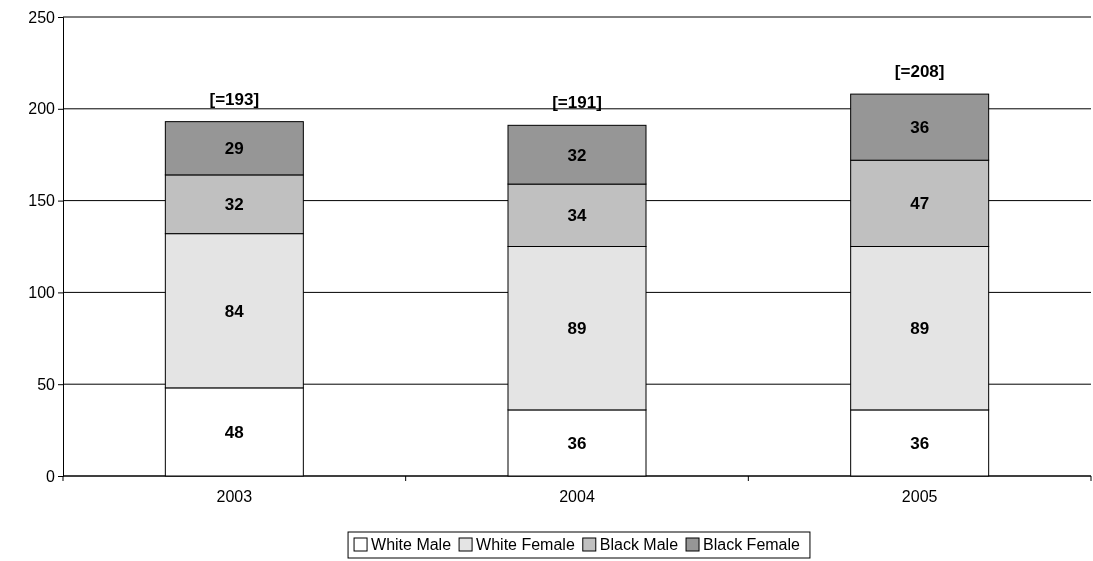  I want to click on x-tick-label: 2005, so click(919, 496).